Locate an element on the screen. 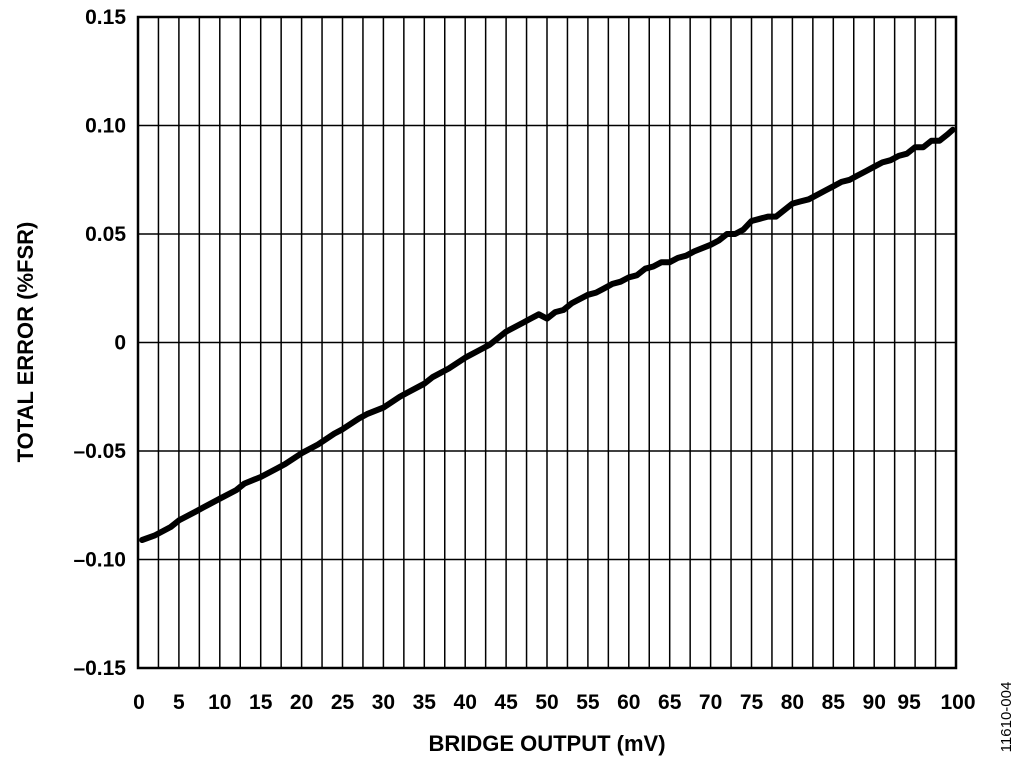 The height and width of the screenshot is (771, 1024). x-tick-label: 50 is located at coordinates (546, 702).